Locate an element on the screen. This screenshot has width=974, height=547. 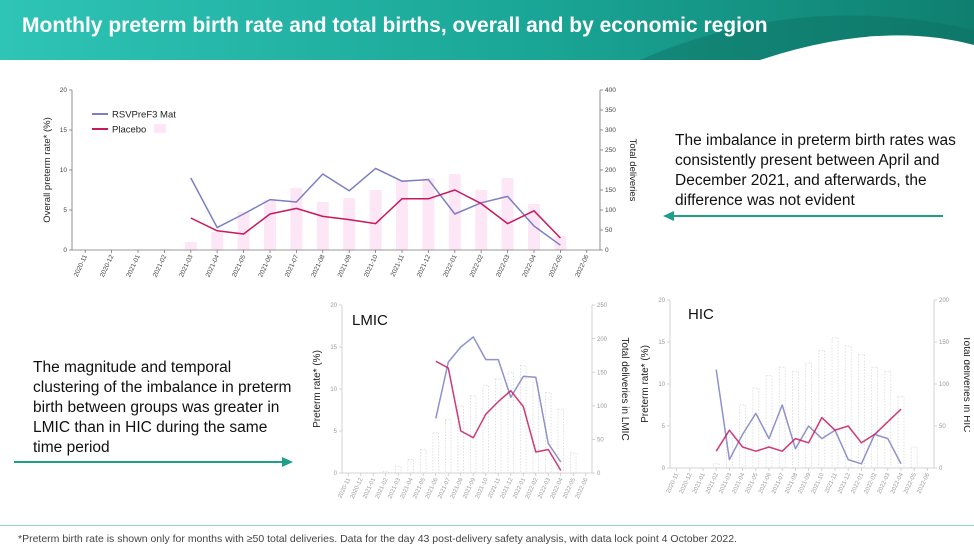
x-tick-label: 2021-06 is located at coordinates (265, 266).